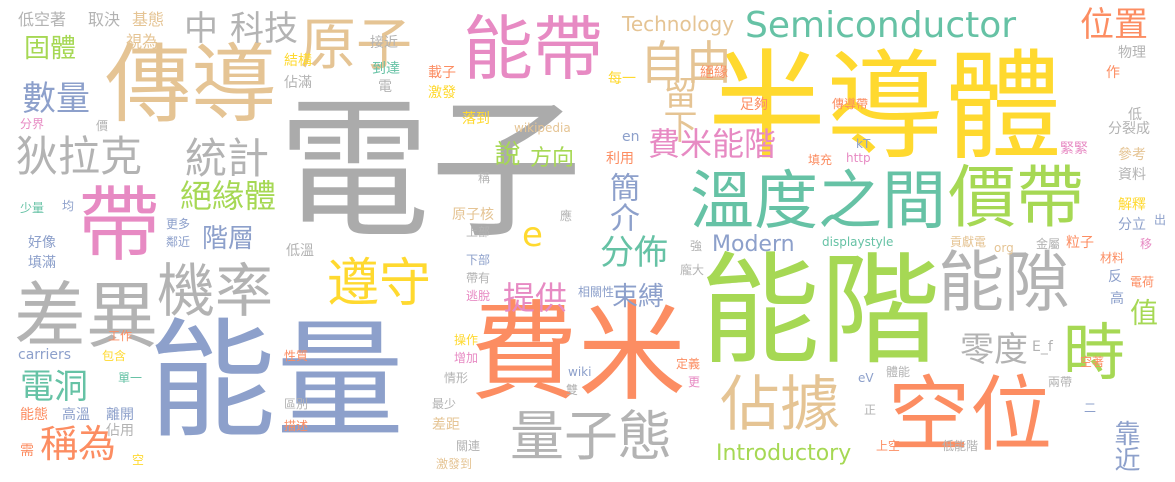 The image size is (1175, 482). Describe the element at coordinates (542, 128) in the screenshot. I see `word-wikipedia: wikipedia` at that location.